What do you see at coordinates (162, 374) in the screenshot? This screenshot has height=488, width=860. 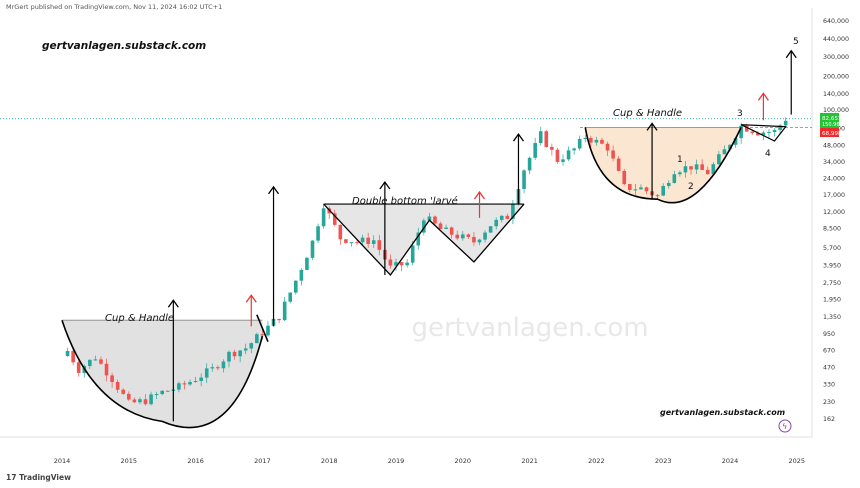 I see `cup1-curve` at bounding box center [162, 374].